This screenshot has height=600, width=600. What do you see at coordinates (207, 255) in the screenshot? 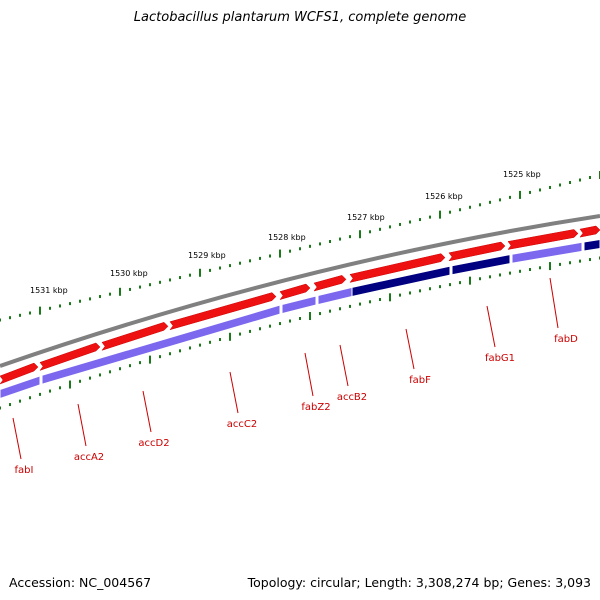
I see `ruler-label: 1529 kbp` at bounding box center [207, 255].